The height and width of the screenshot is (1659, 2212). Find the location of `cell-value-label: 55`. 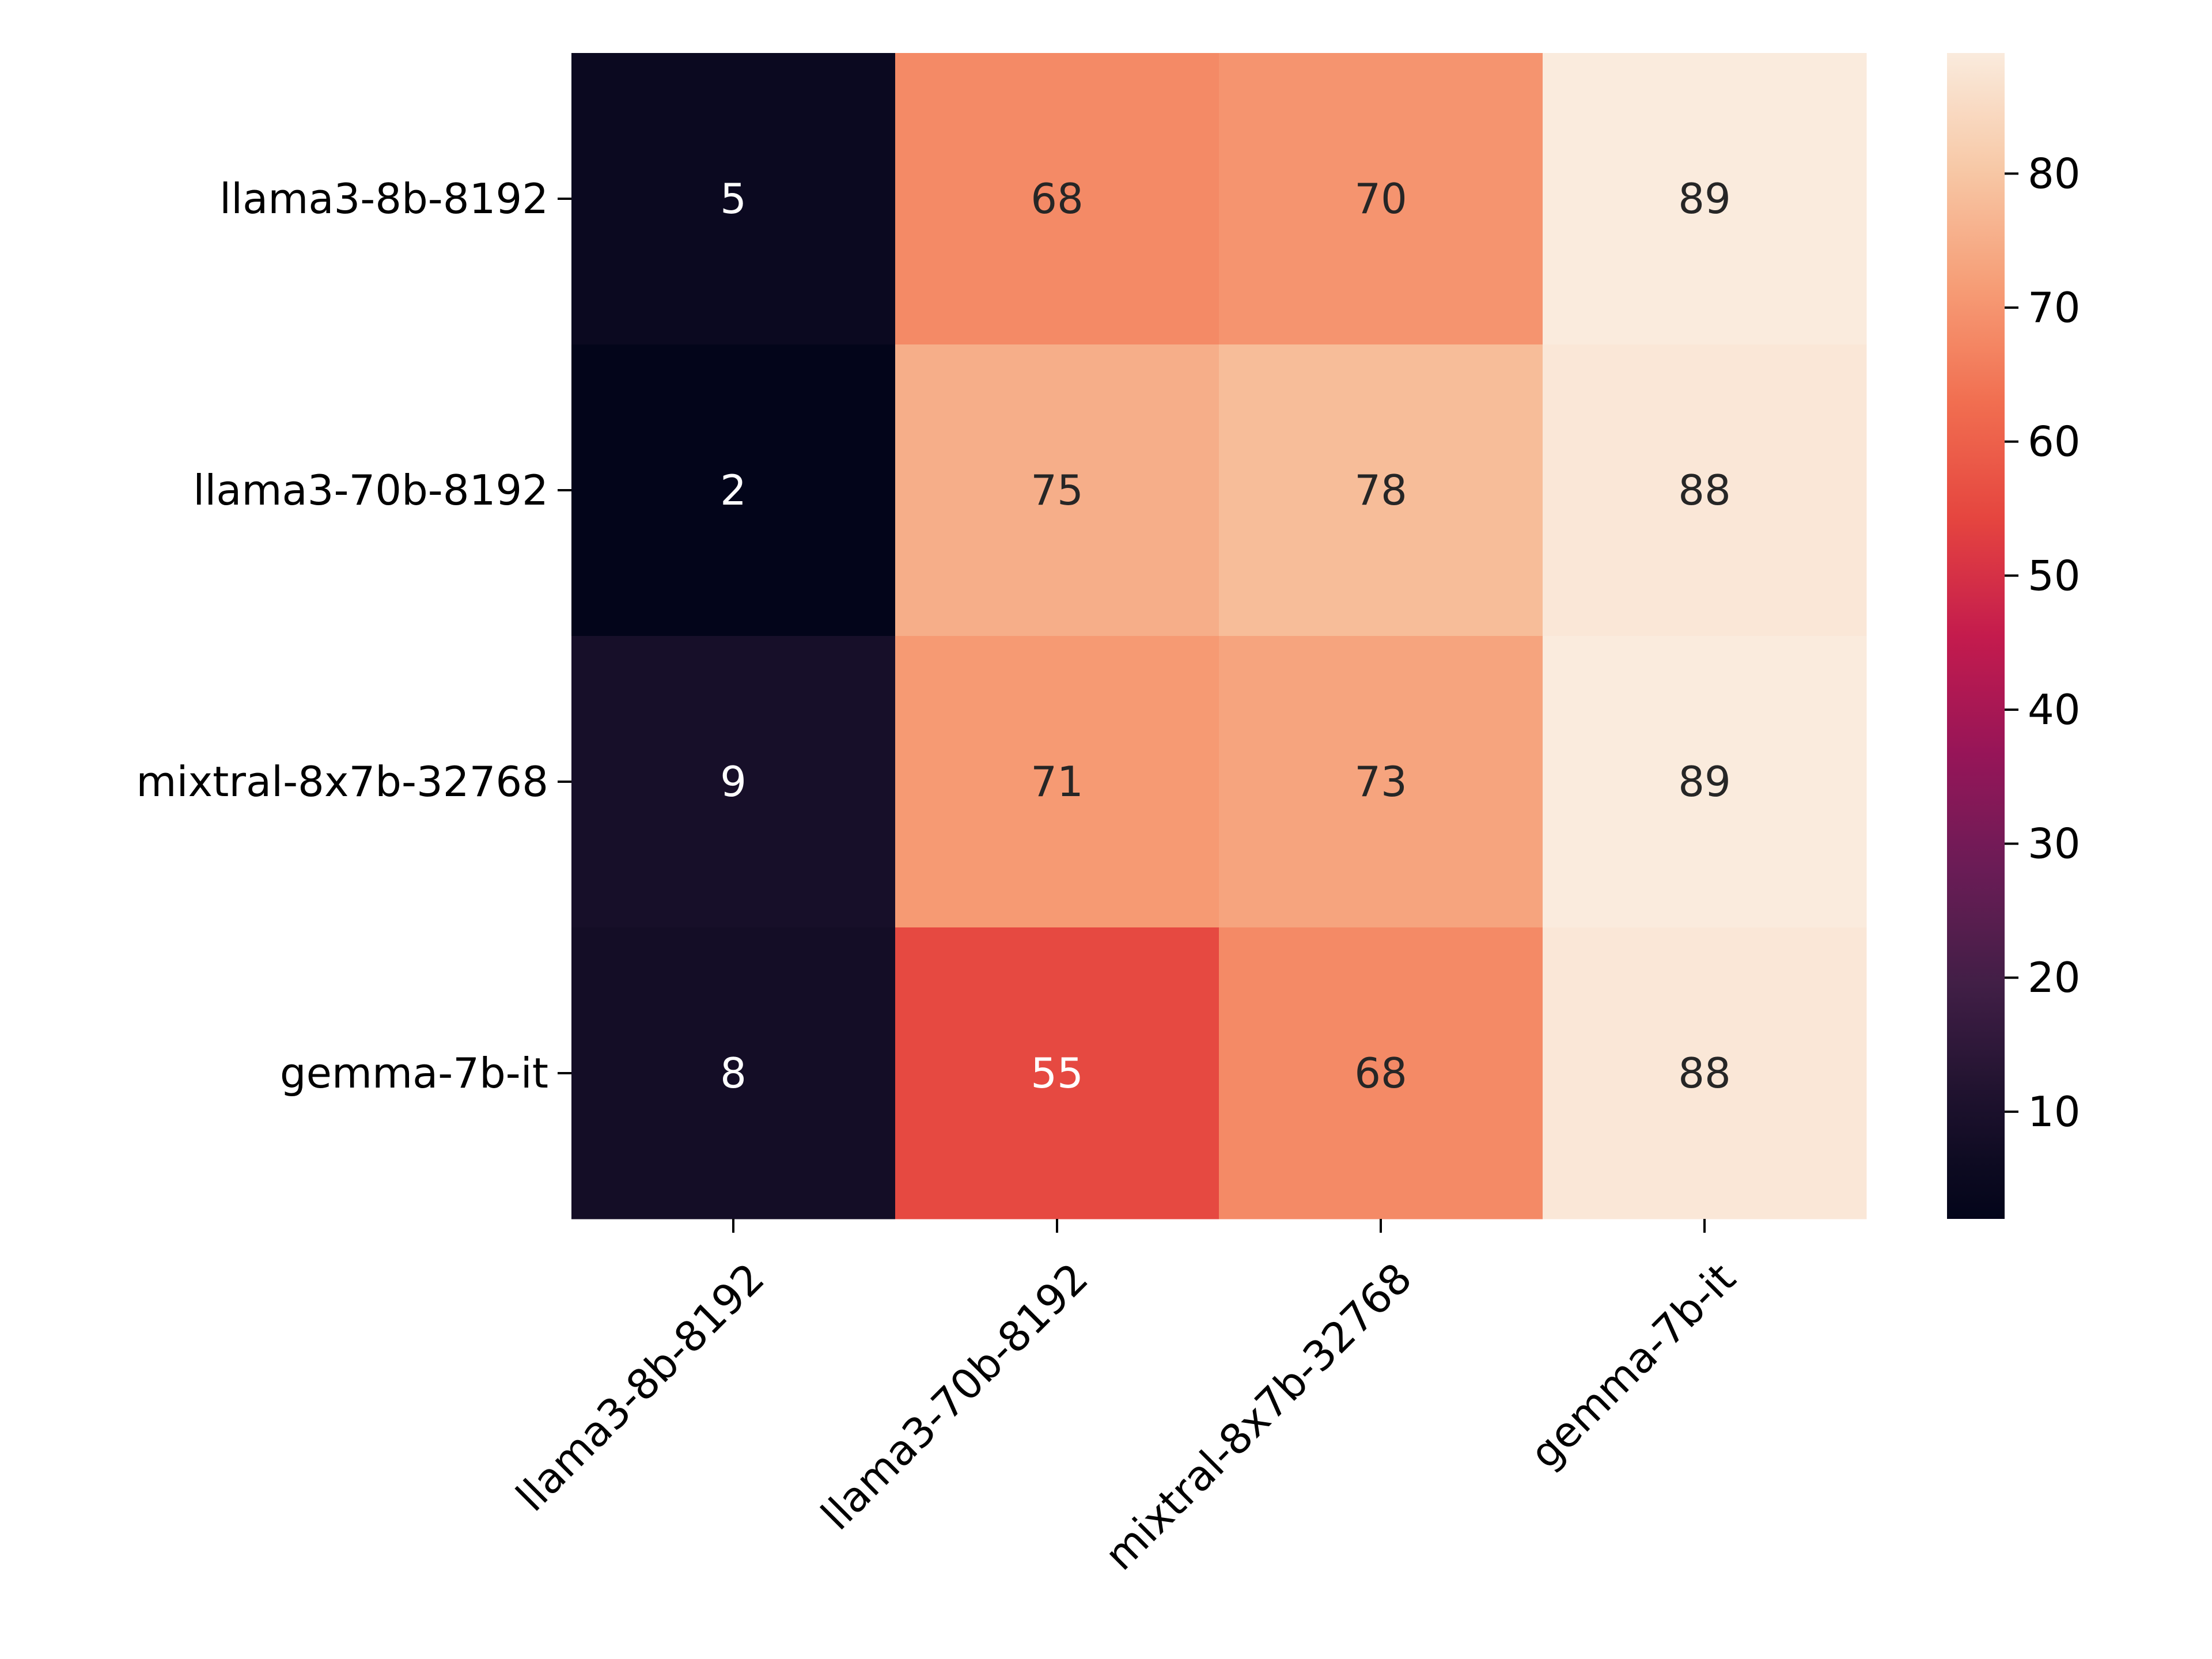

cell-value-label: 55 is located at coordinates (1057, 1073).